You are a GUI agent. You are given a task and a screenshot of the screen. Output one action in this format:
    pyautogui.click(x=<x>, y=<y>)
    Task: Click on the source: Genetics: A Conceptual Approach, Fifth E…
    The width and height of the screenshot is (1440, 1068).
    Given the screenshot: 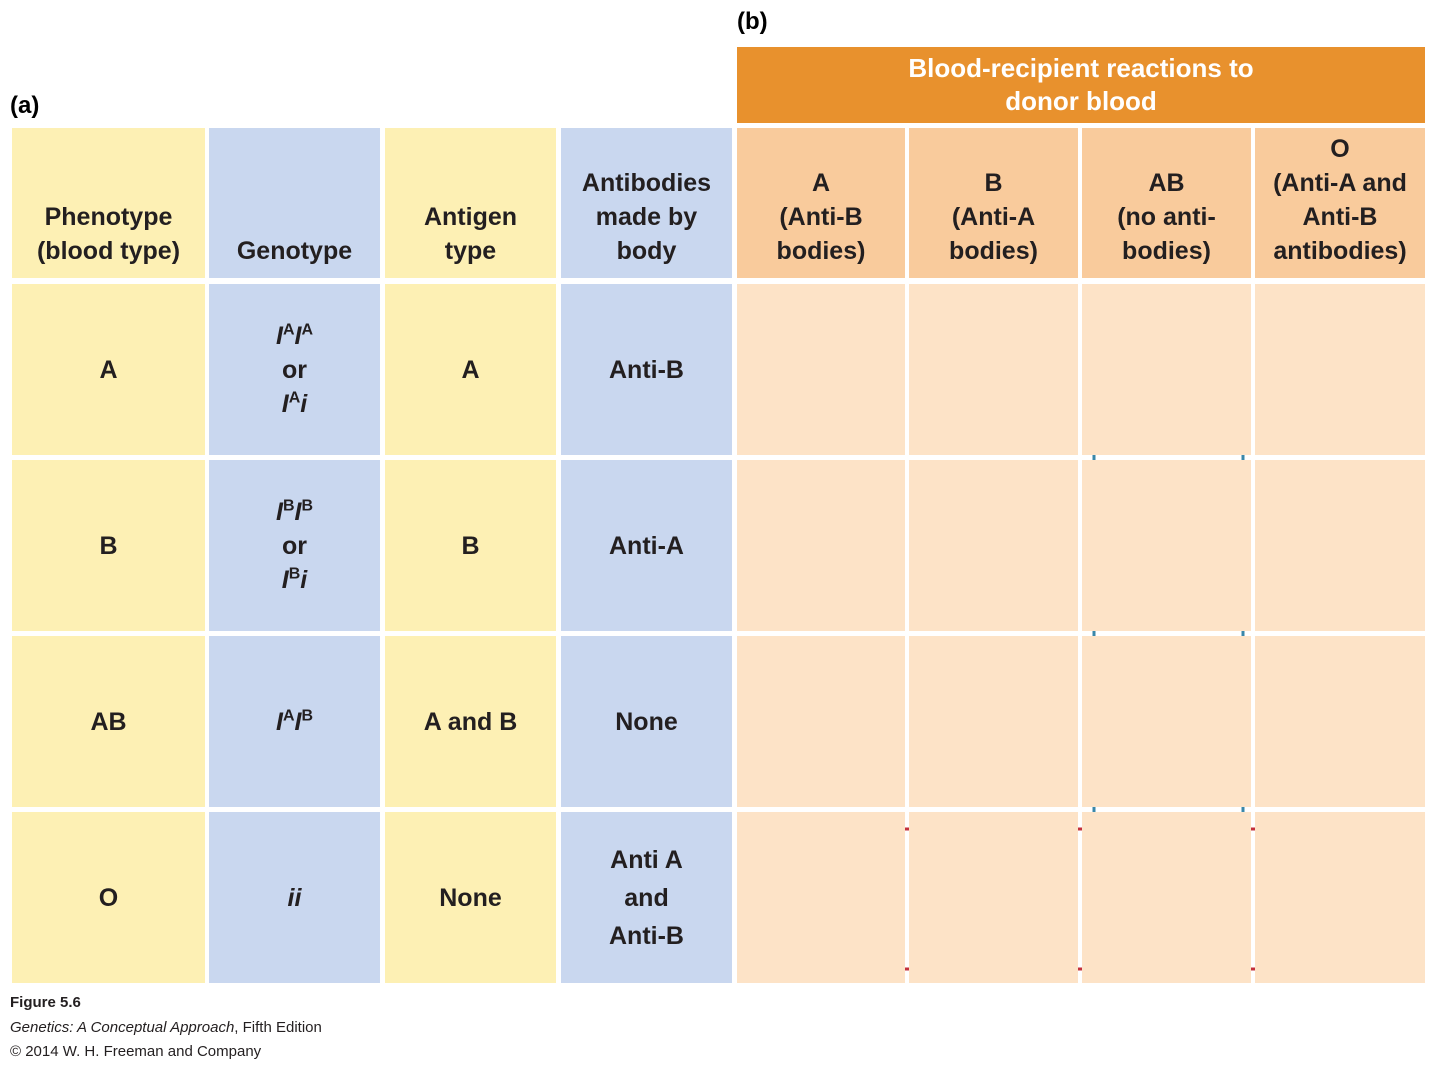 What is the action you would take?
    pyautogui.click(x=166, y=1027)
    